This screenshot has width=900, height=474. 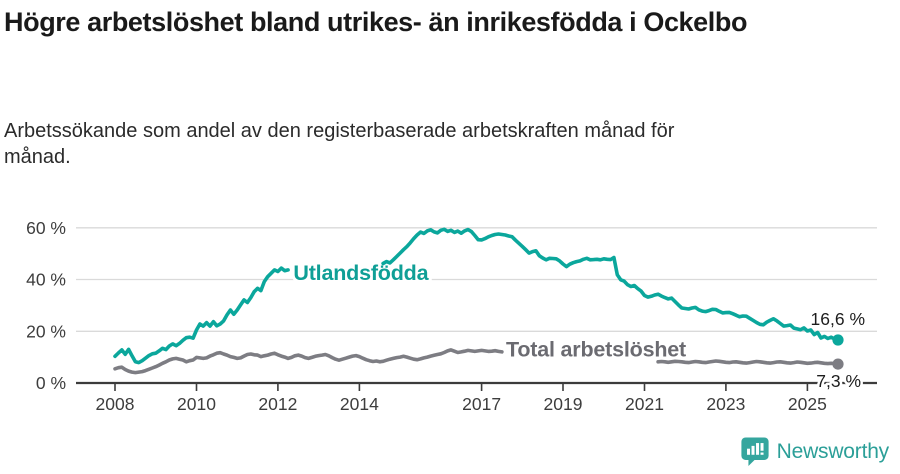 What do you see at coordinates (277, 404) in the screenshot?
I see `x-tick-label: 2012` at bounding box center [277, 404].